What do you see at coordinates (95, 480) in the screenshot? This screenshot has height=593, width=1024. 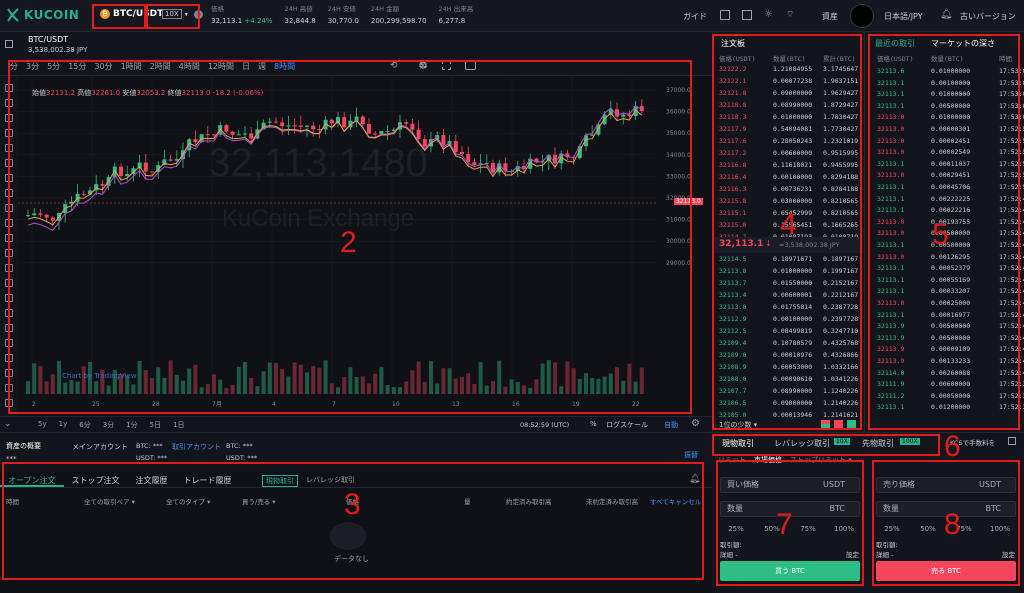 I see `order-tab-1: ストップ注文` at bounding box center [95, 480].